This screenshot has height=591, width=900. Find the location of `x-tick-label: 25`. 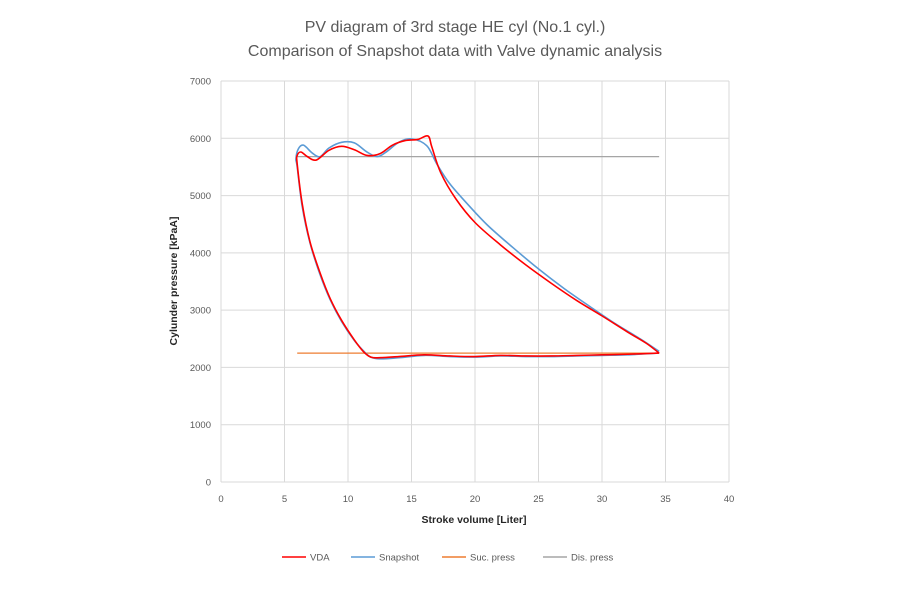

x-tick-label: 25 is located at coordinates (538, 499).